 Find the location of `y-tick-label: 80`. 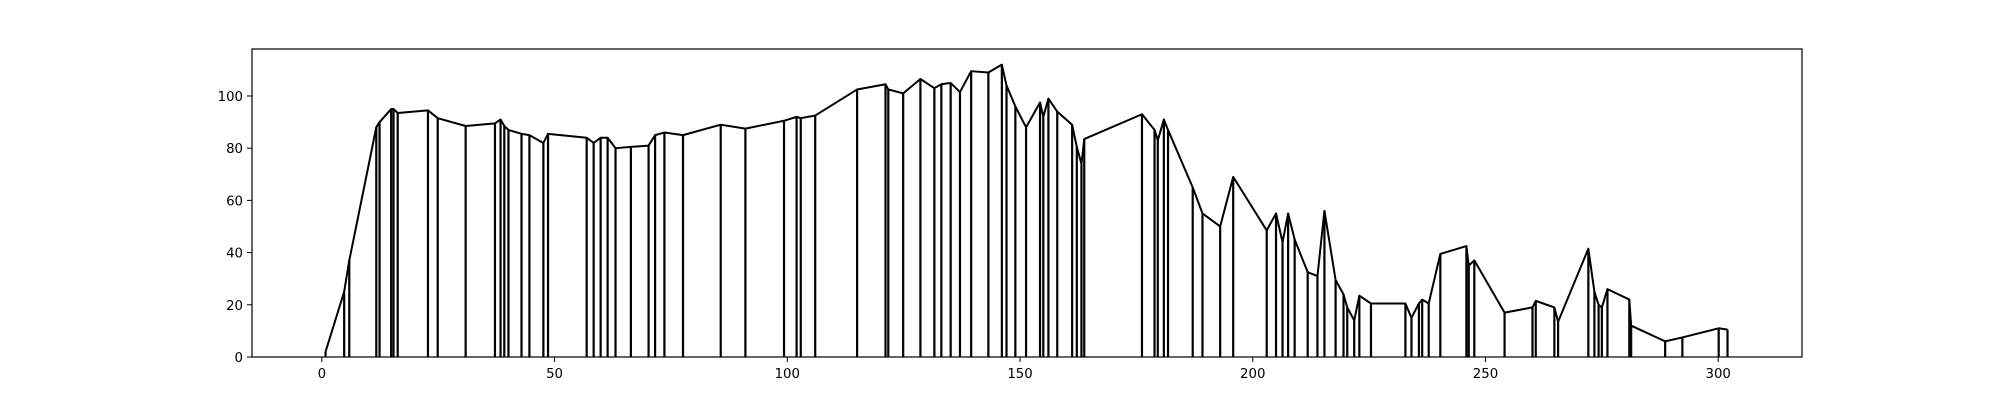

y-tick-label: 80 is located at coordinates (234, 149).